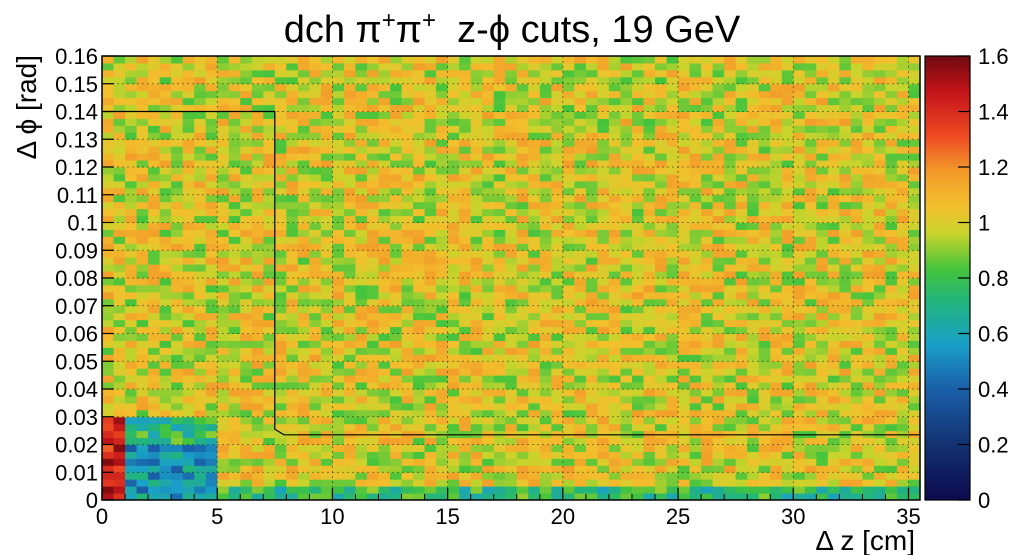  What do you see at coordinates (793, 516) in the screenshot?
I see `x-tick-label: 30` at bounding box center [793, 516].